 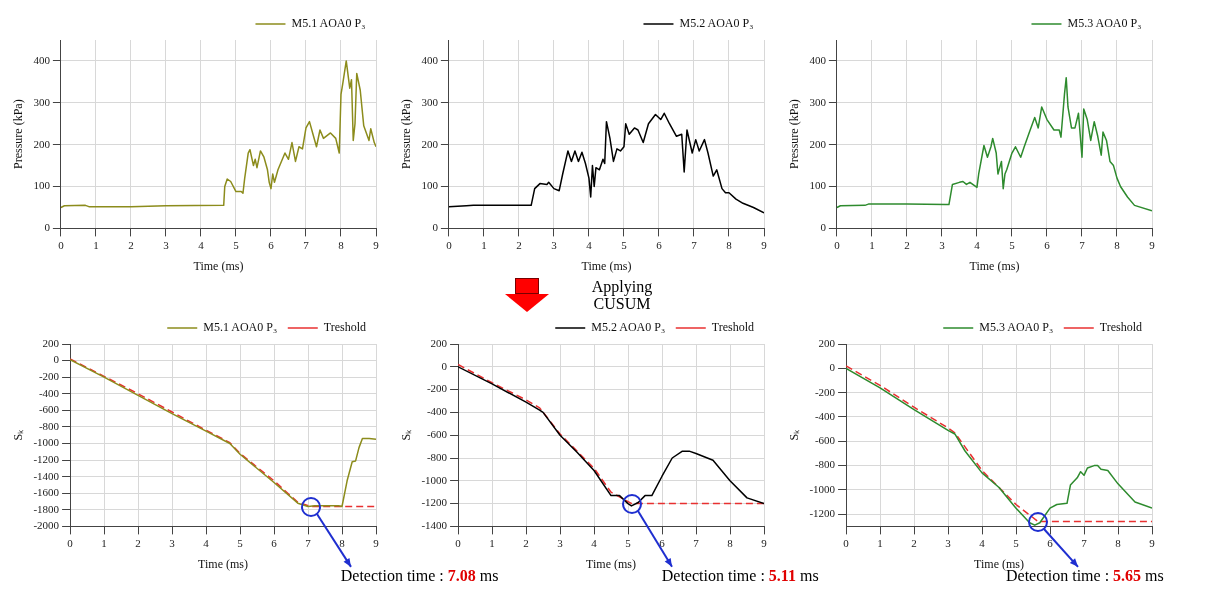 I want to click on text: Applying CUSUM, so click(x=622, y=295).